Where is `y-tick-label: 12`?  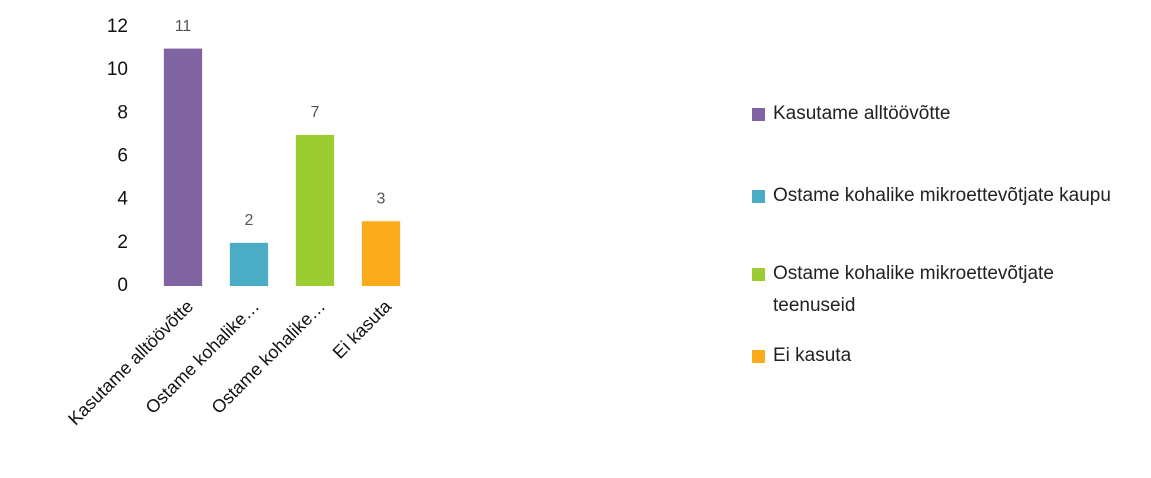
y-tick-label: 12 is located at coordinates (117, 26).